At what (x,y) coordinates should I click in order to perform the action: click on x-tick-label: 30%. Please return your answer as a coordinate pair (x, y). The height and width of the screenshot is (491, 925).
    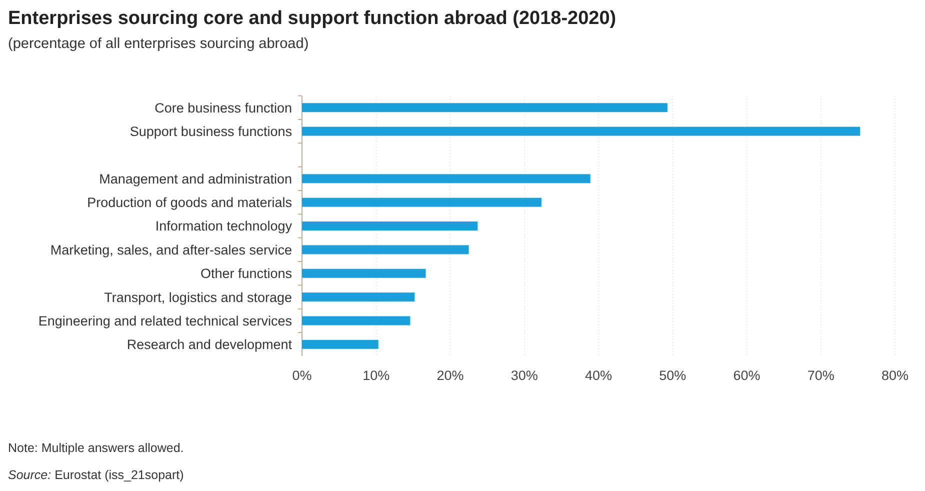
    Looking at the image, I should click on (524, 375).